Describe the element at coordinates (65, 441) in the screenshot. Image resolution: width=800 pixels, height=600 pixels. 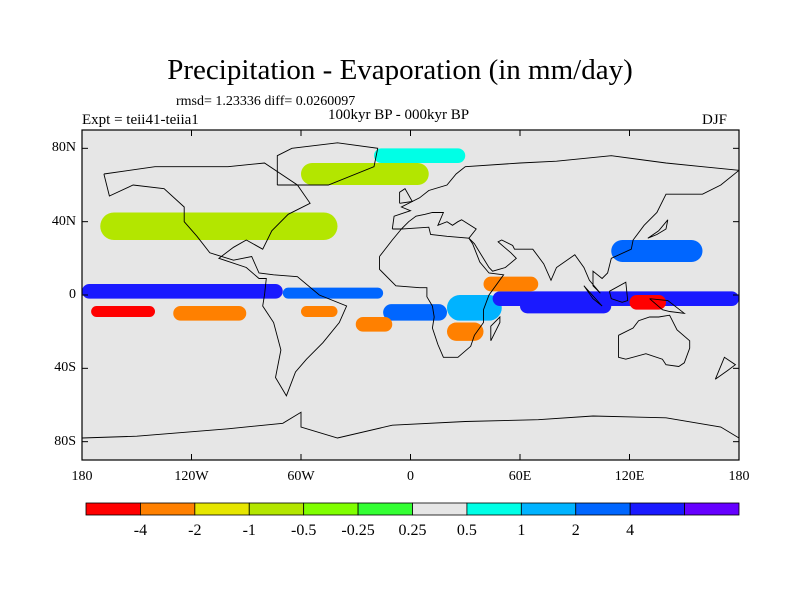
I see `y-tick-label: 80S` at that location.